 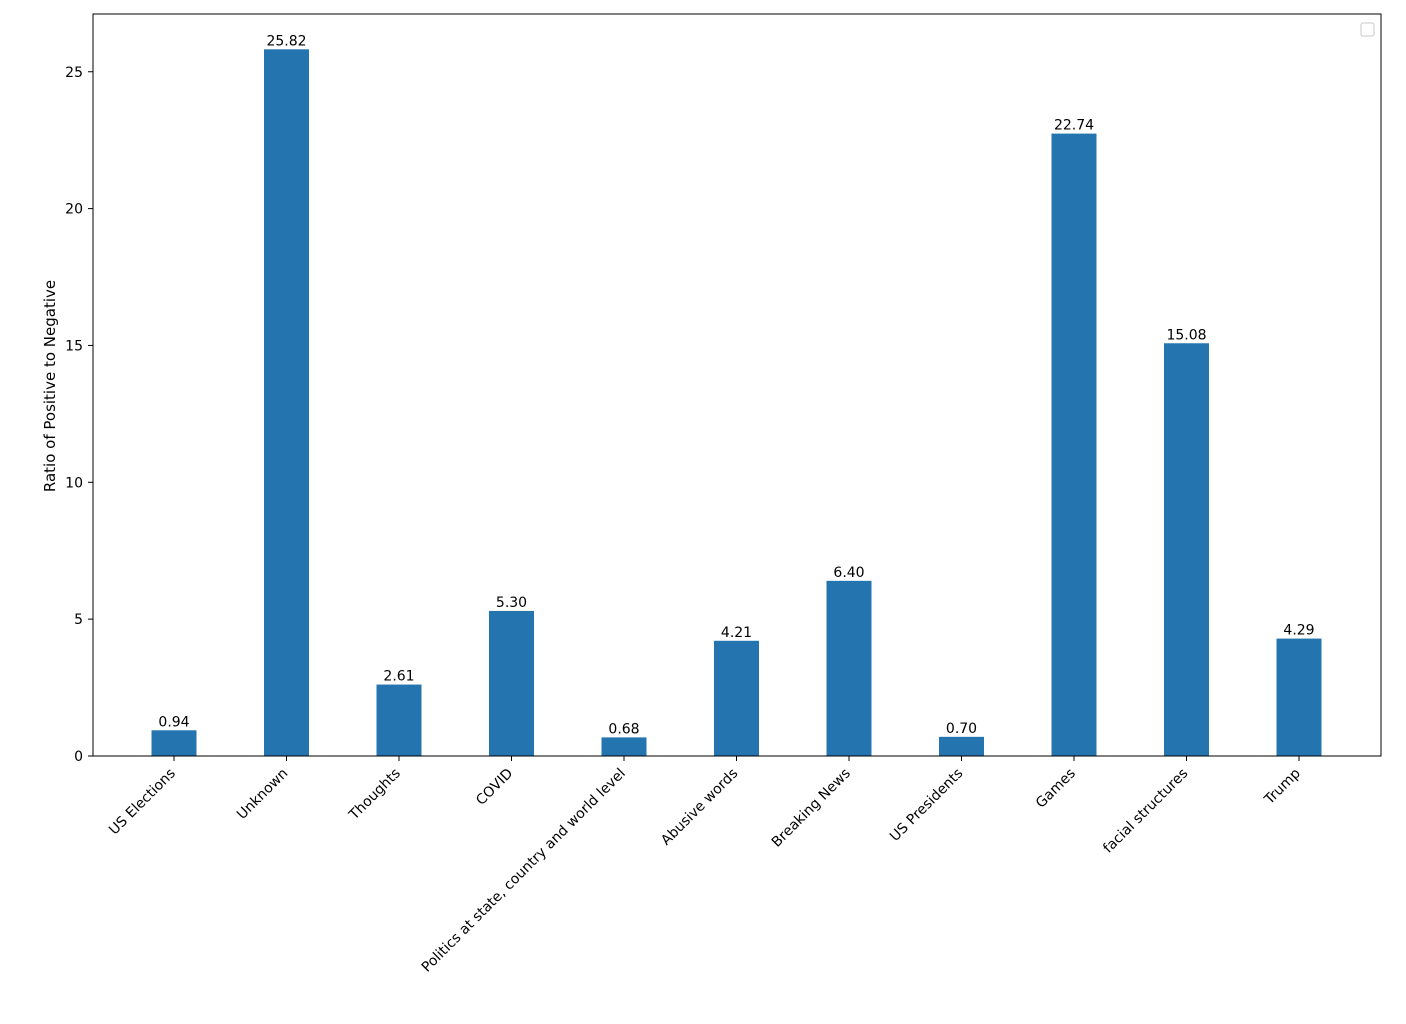 What do you see at coordinates (811, 808) in the screenshot?
I see `x-tick-label: Breaking News` at bounding box center [811, 808].